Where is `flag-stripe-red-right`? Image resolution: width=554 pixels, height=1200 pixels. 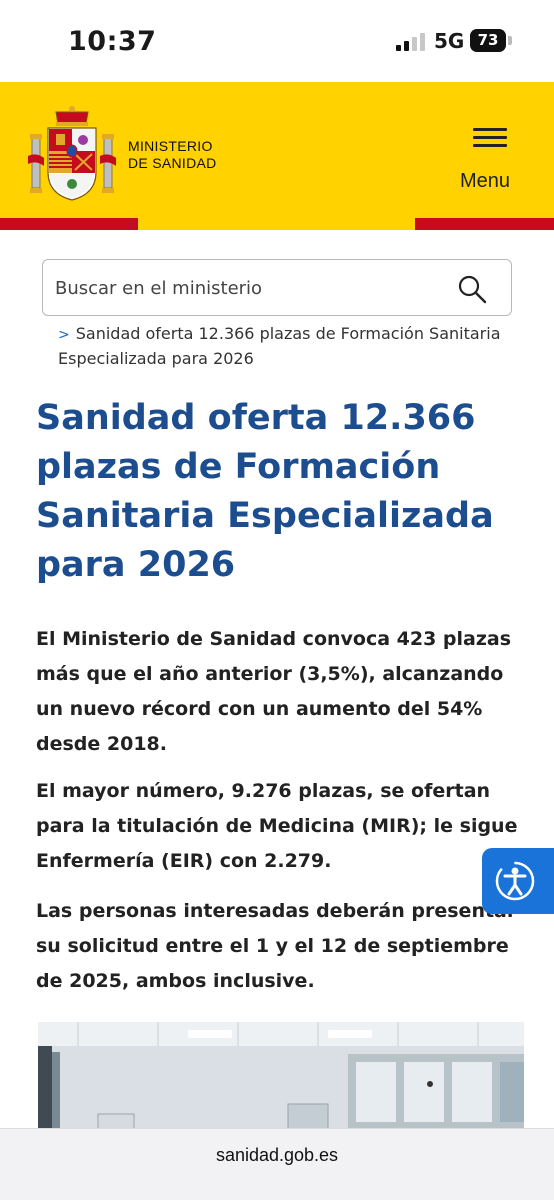 flag-stripe-red-right is located at coordinates (484, 224).